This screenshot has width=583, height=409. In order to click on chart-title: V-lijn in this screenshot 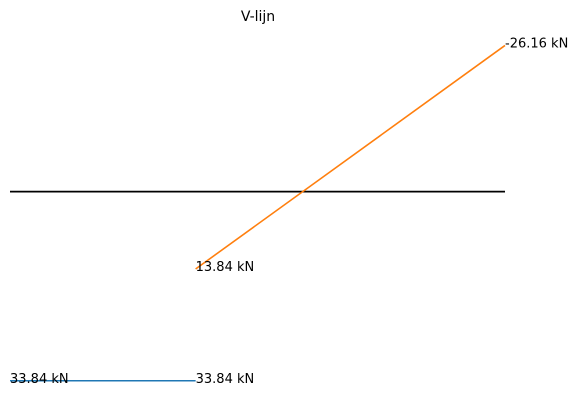, I will do `click(258, 17)`.